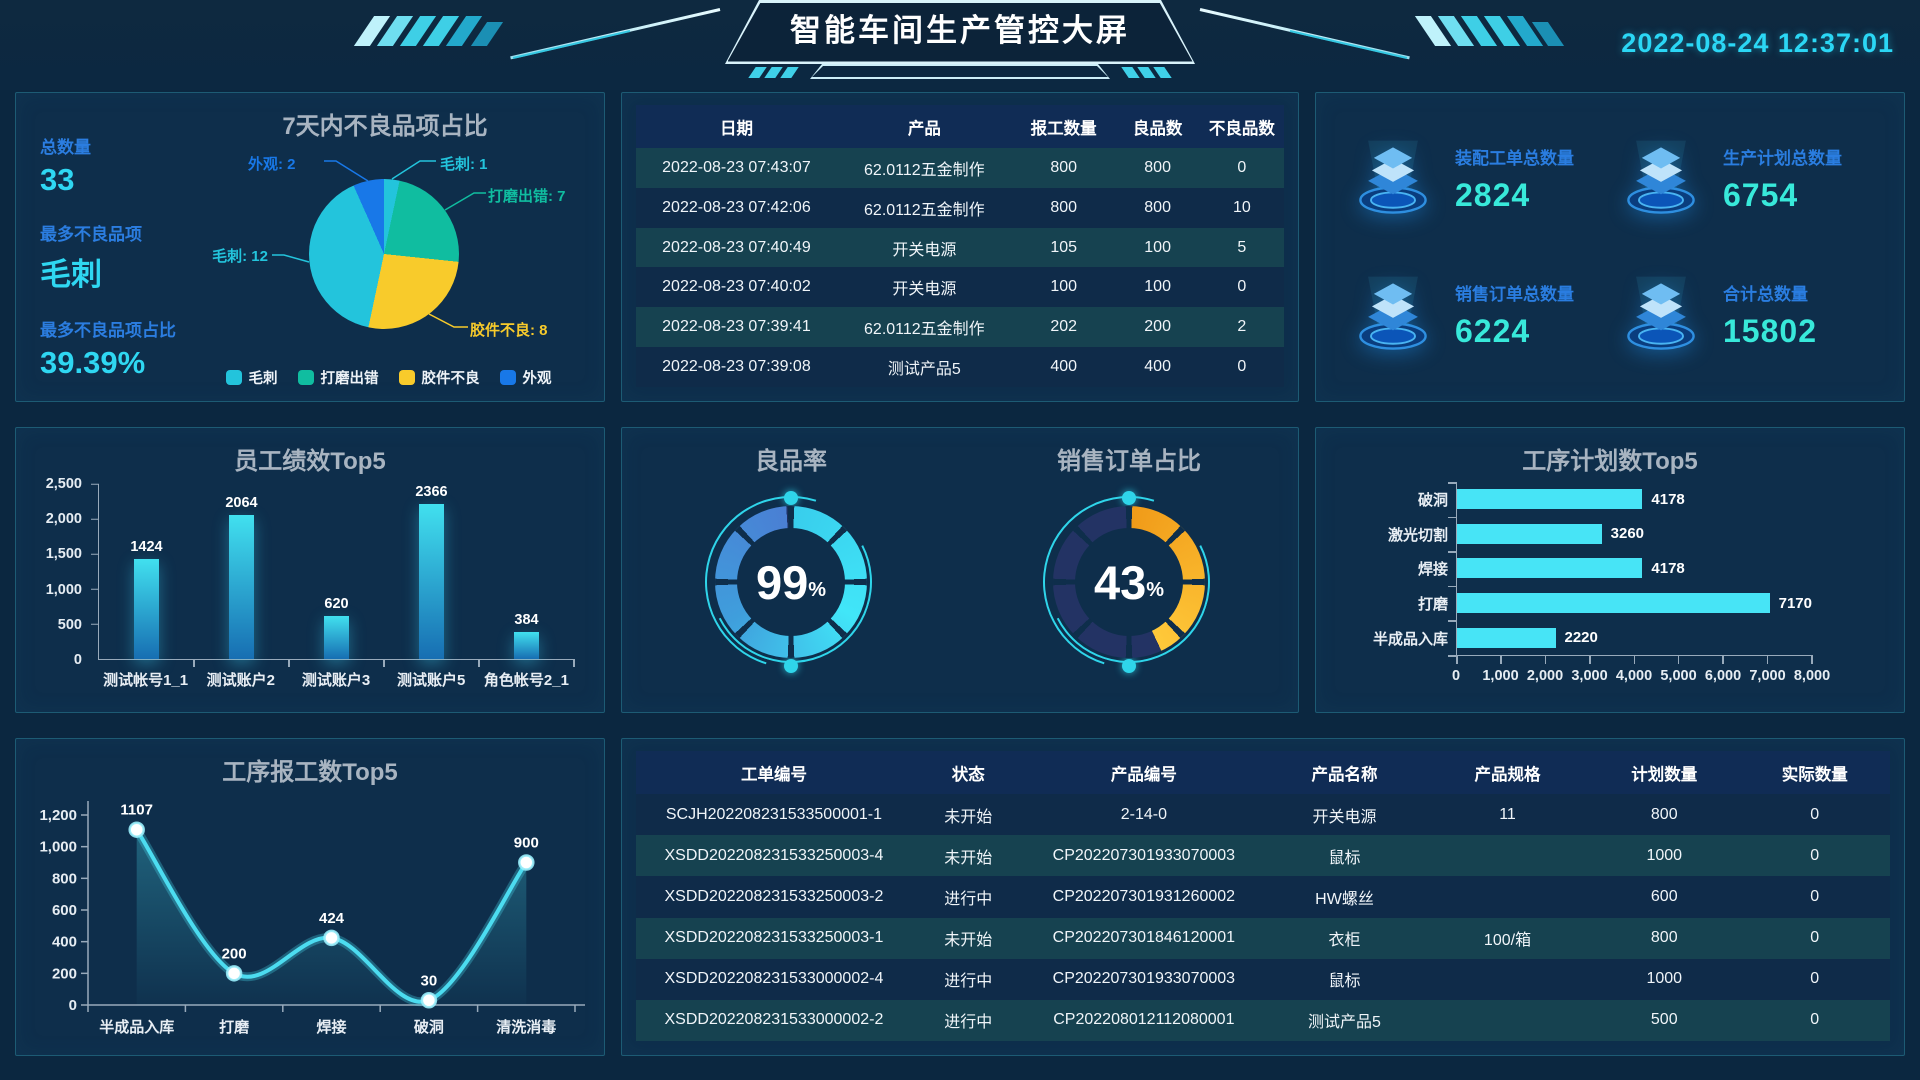  I want to click on y-axis-tick: 400, so click(64, 942).